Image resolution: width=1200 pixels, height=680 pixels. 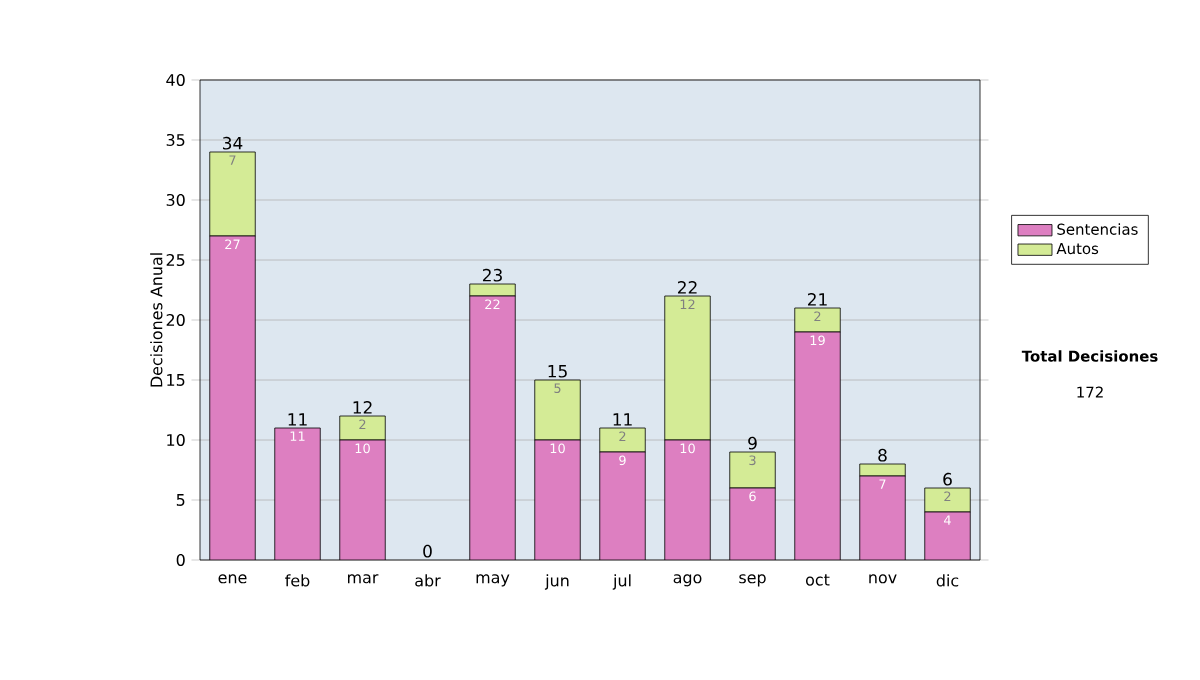 I want to click on total-label: 21, so click(x=817, y=299).